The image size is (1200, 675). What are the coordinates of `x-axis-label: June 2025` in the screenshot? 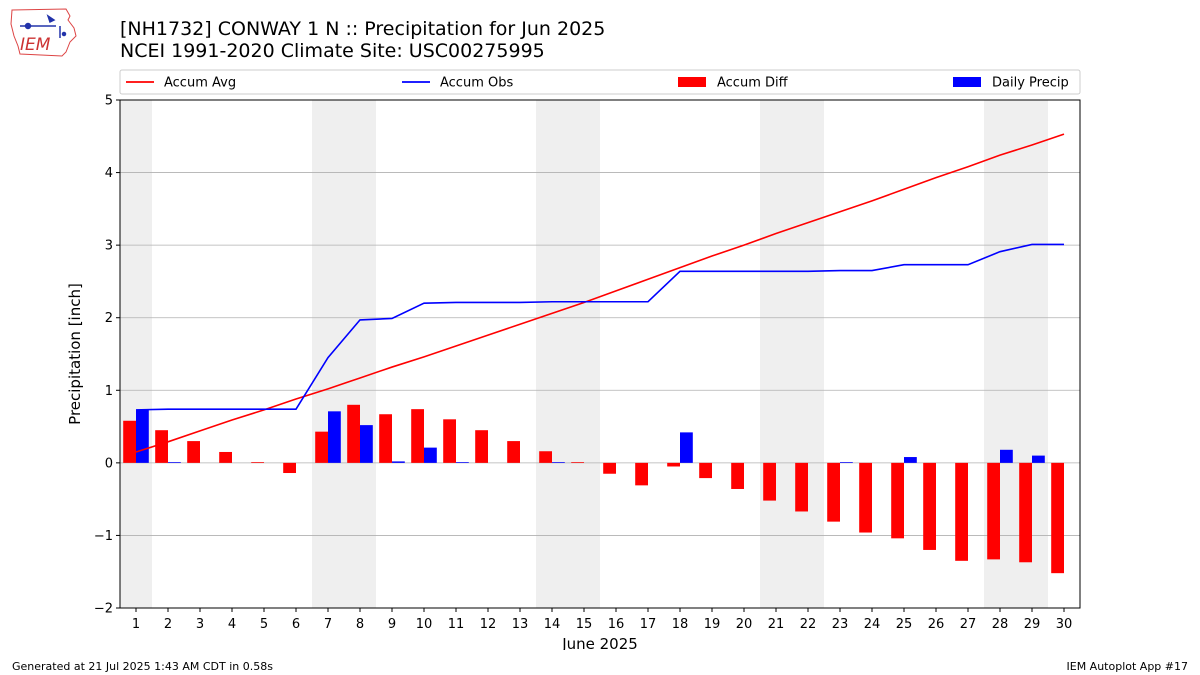 It's located at (599, 642).